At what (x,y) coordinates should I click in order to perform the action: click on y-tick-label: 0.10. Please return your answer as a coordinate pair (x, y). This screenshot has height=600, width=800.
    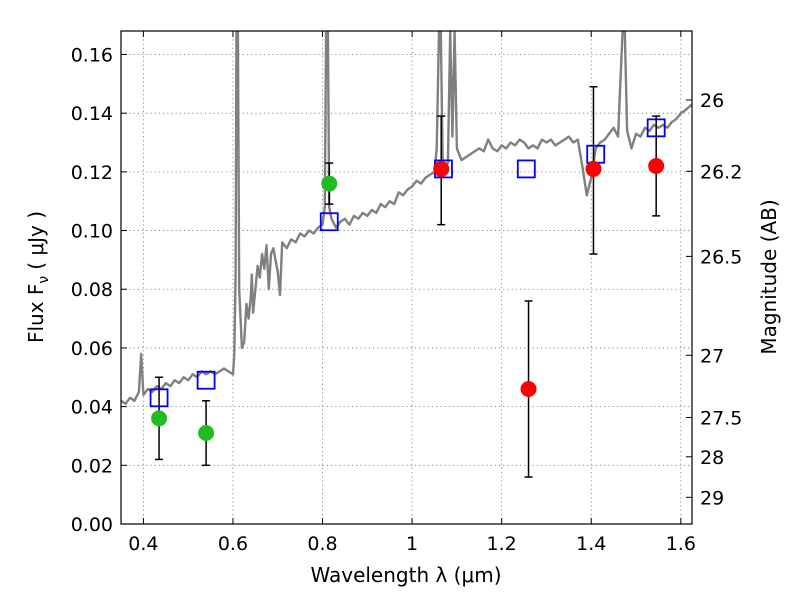
    Looking at the image, I should click on (92, 232).